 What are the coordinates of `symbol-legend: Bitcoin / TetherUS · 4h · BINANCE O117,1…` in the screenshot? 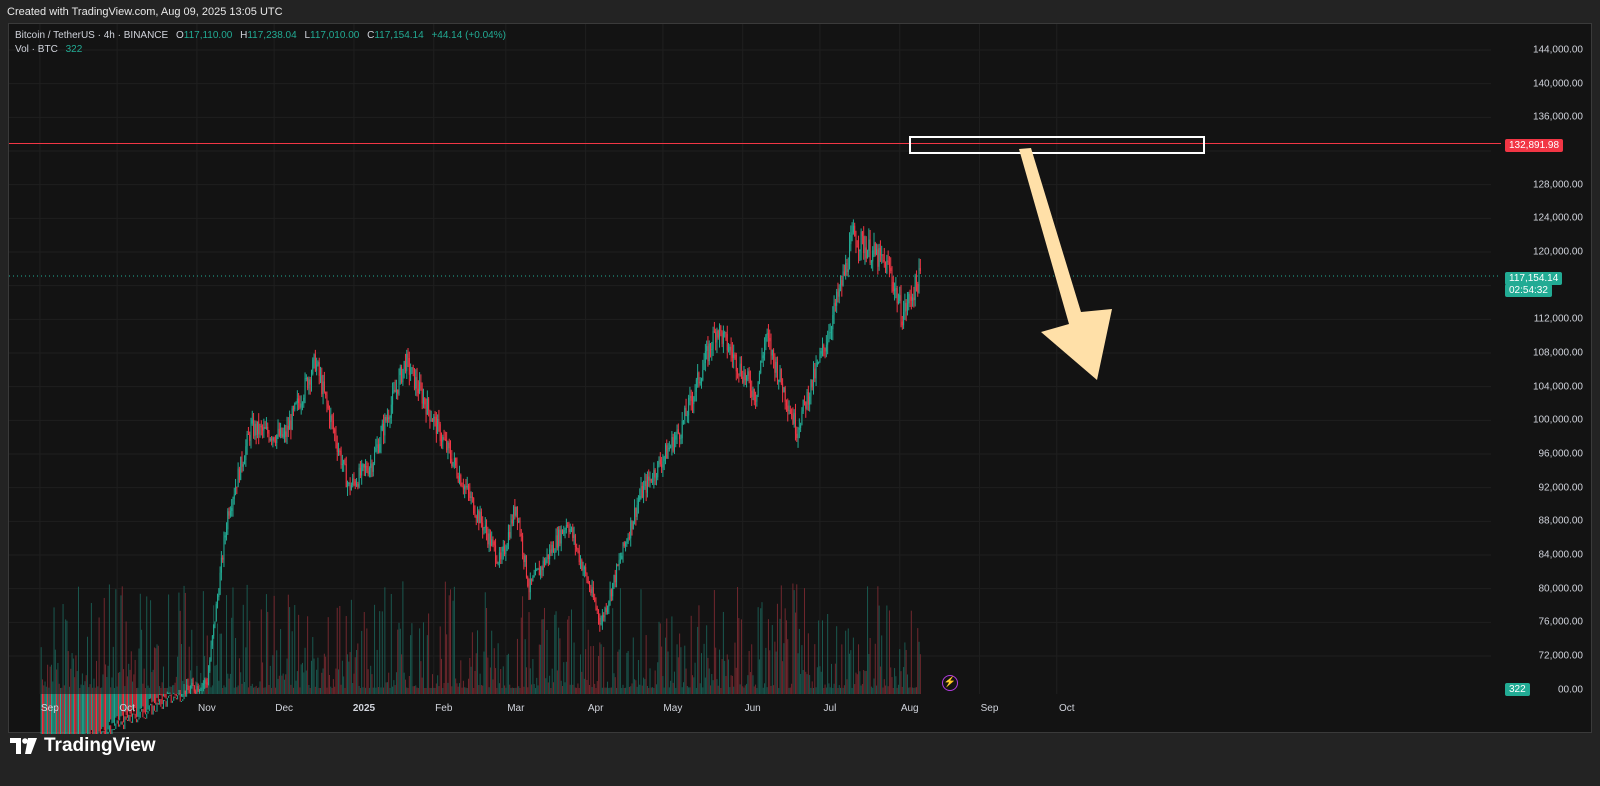 It's located at (263, 35).